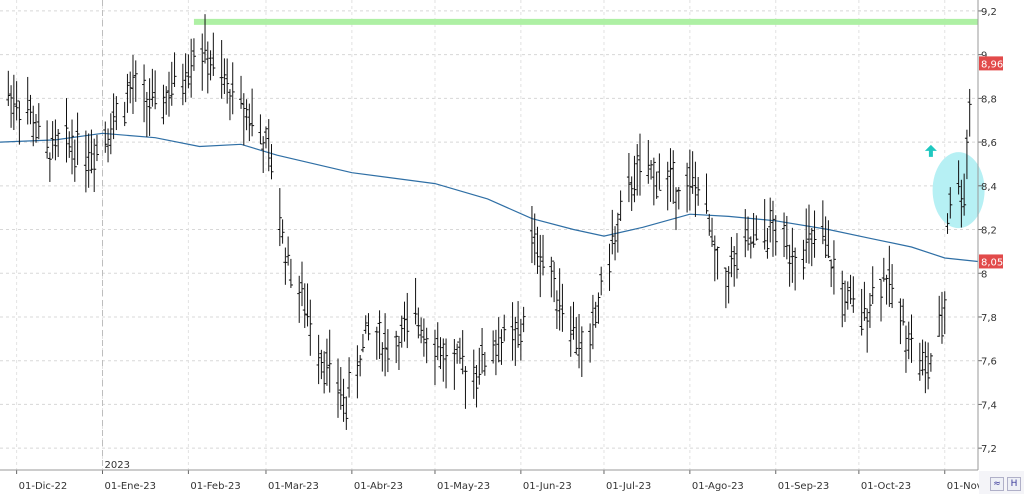 This screenshot has width=1024, height=494. Describe the element at coordinates (984, 56) in the screenshot. I see `y-tick-label: 9` at that location.